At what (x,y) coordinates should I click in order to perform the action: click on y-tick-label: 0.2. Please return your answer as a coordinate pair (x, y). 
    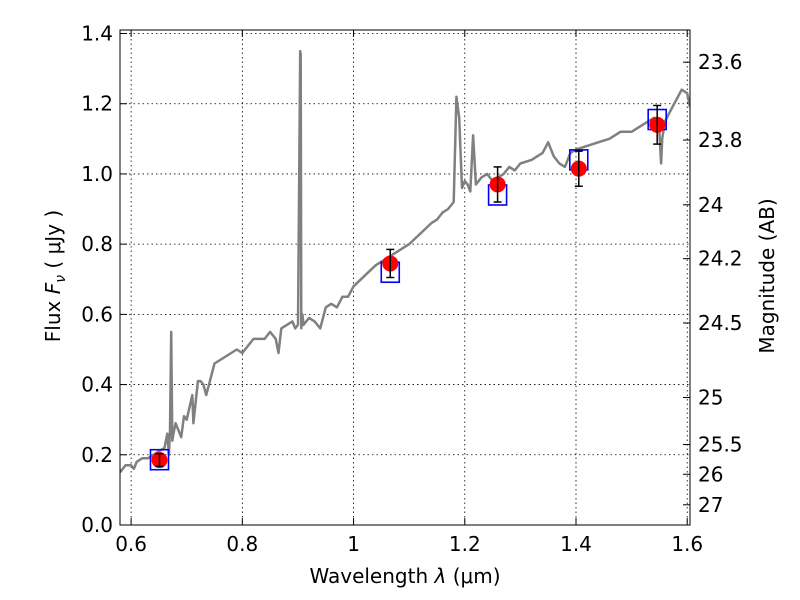
    Looking at the image, I should click on (97, 455).